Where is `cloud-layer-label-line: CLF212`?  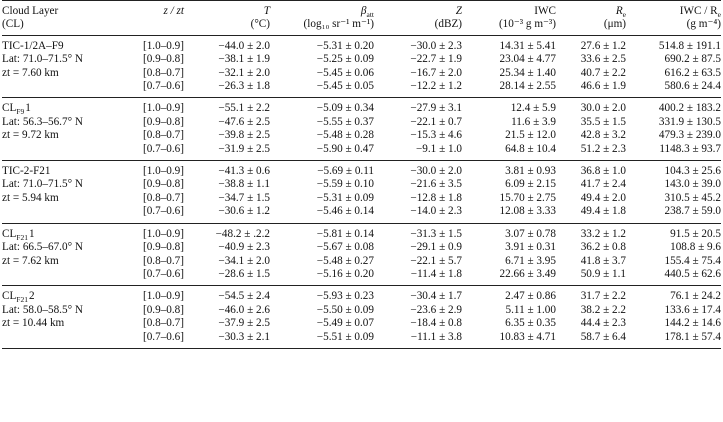 cloud-layer-label-line: CLF212 is located at coordinates (58, 295).